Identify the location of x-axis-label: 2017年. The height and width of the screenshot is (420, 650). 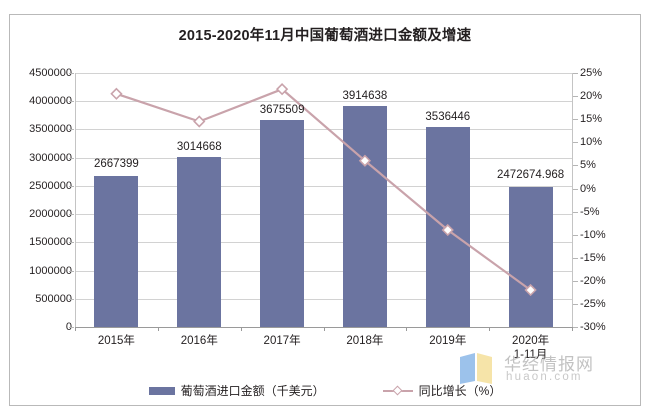
(282, 341).